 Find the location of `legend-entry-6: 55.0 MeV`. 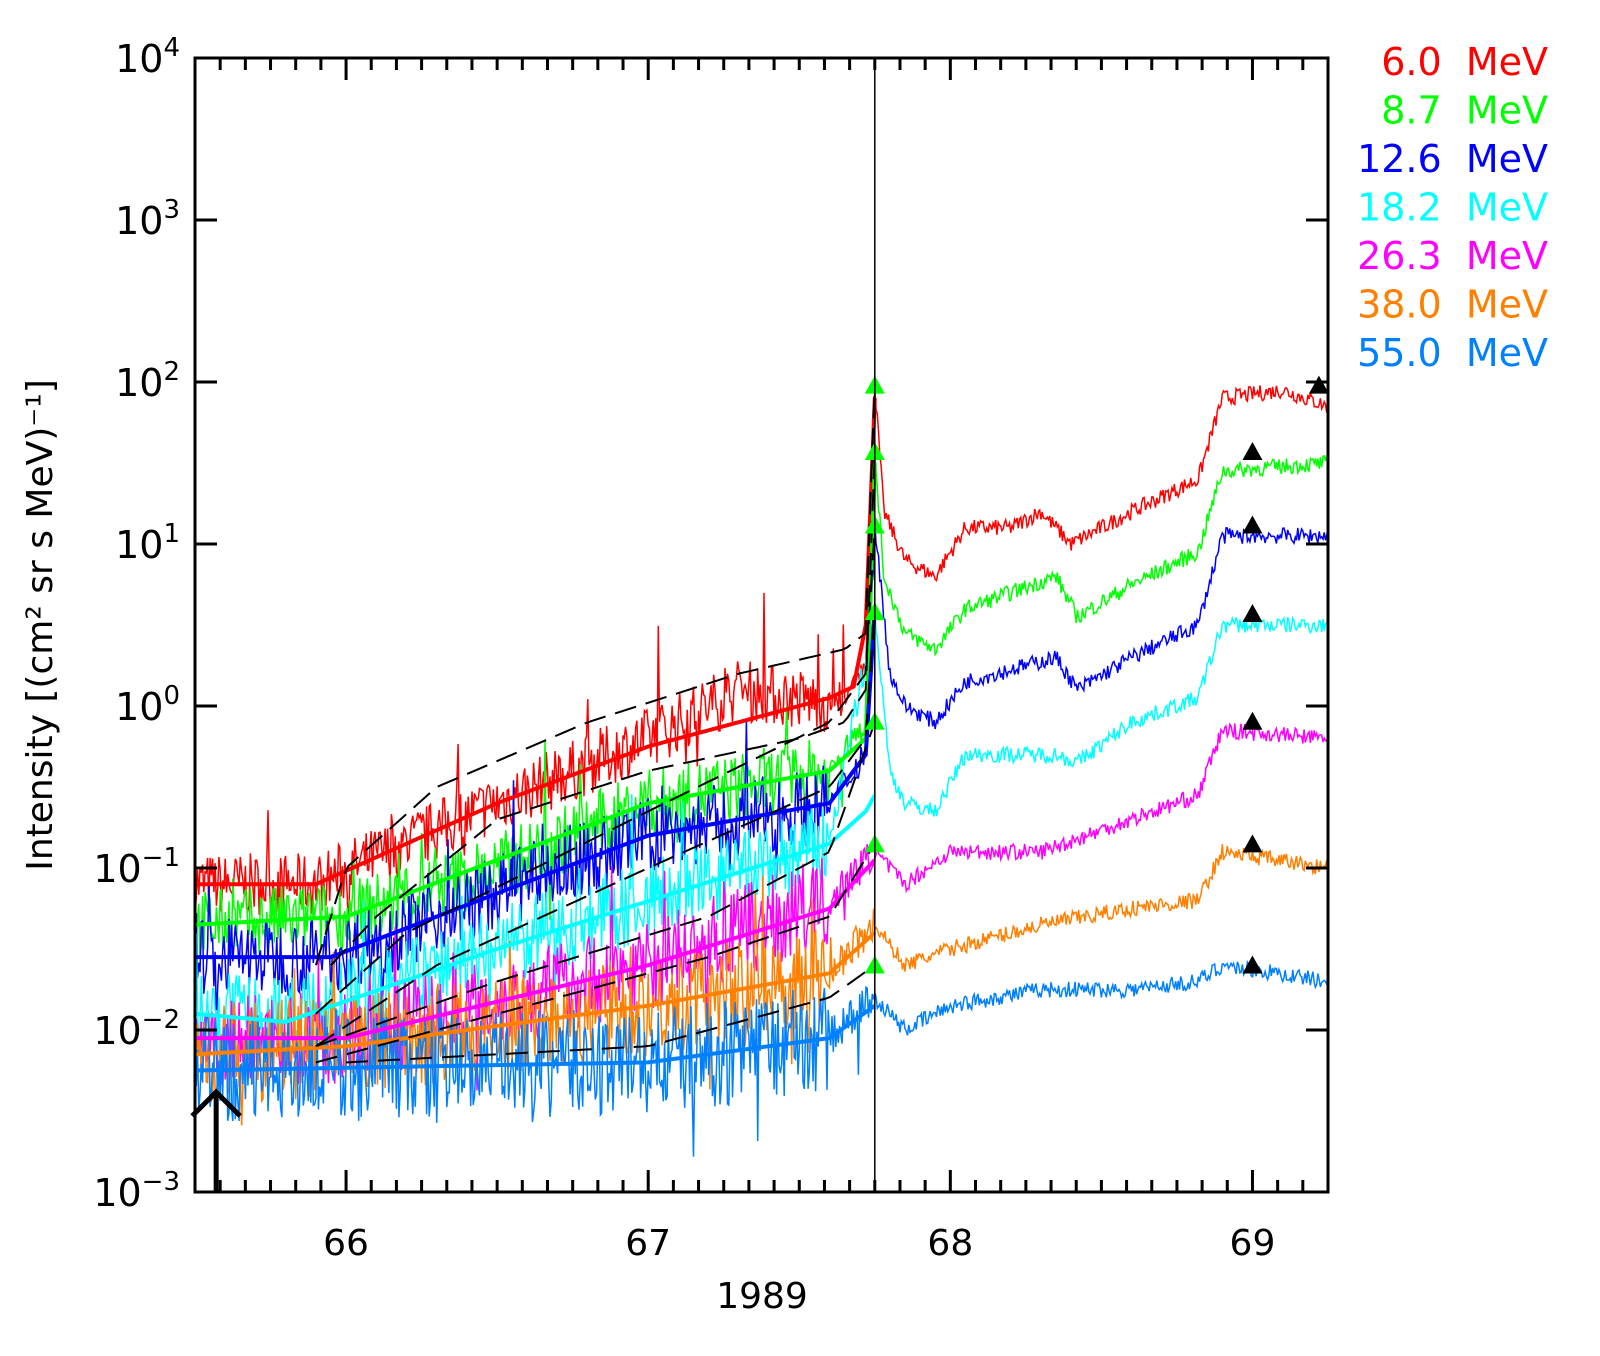

legend-entry-6: 55.0 MeV is located at coordinates (1452, 353).